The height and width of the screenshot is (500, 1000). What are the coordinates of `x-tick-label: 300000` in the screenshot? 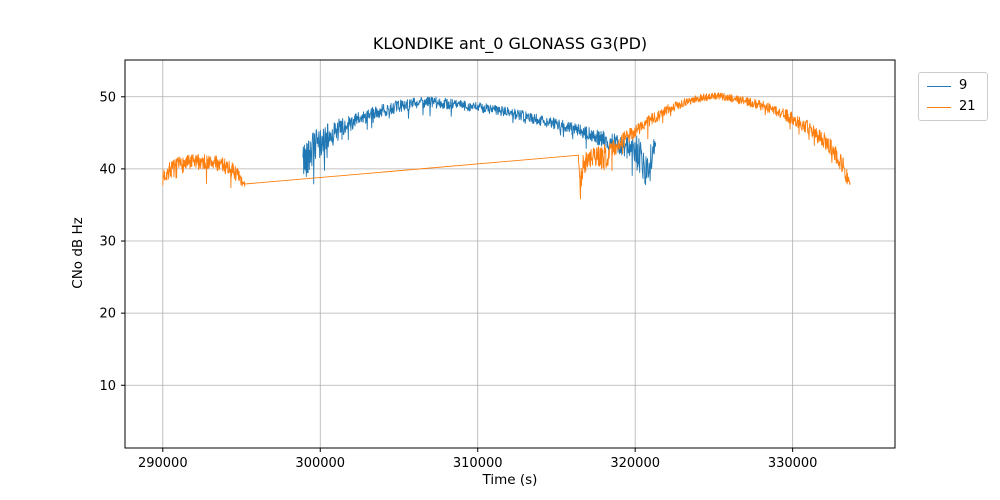 It's located at (320, 463).